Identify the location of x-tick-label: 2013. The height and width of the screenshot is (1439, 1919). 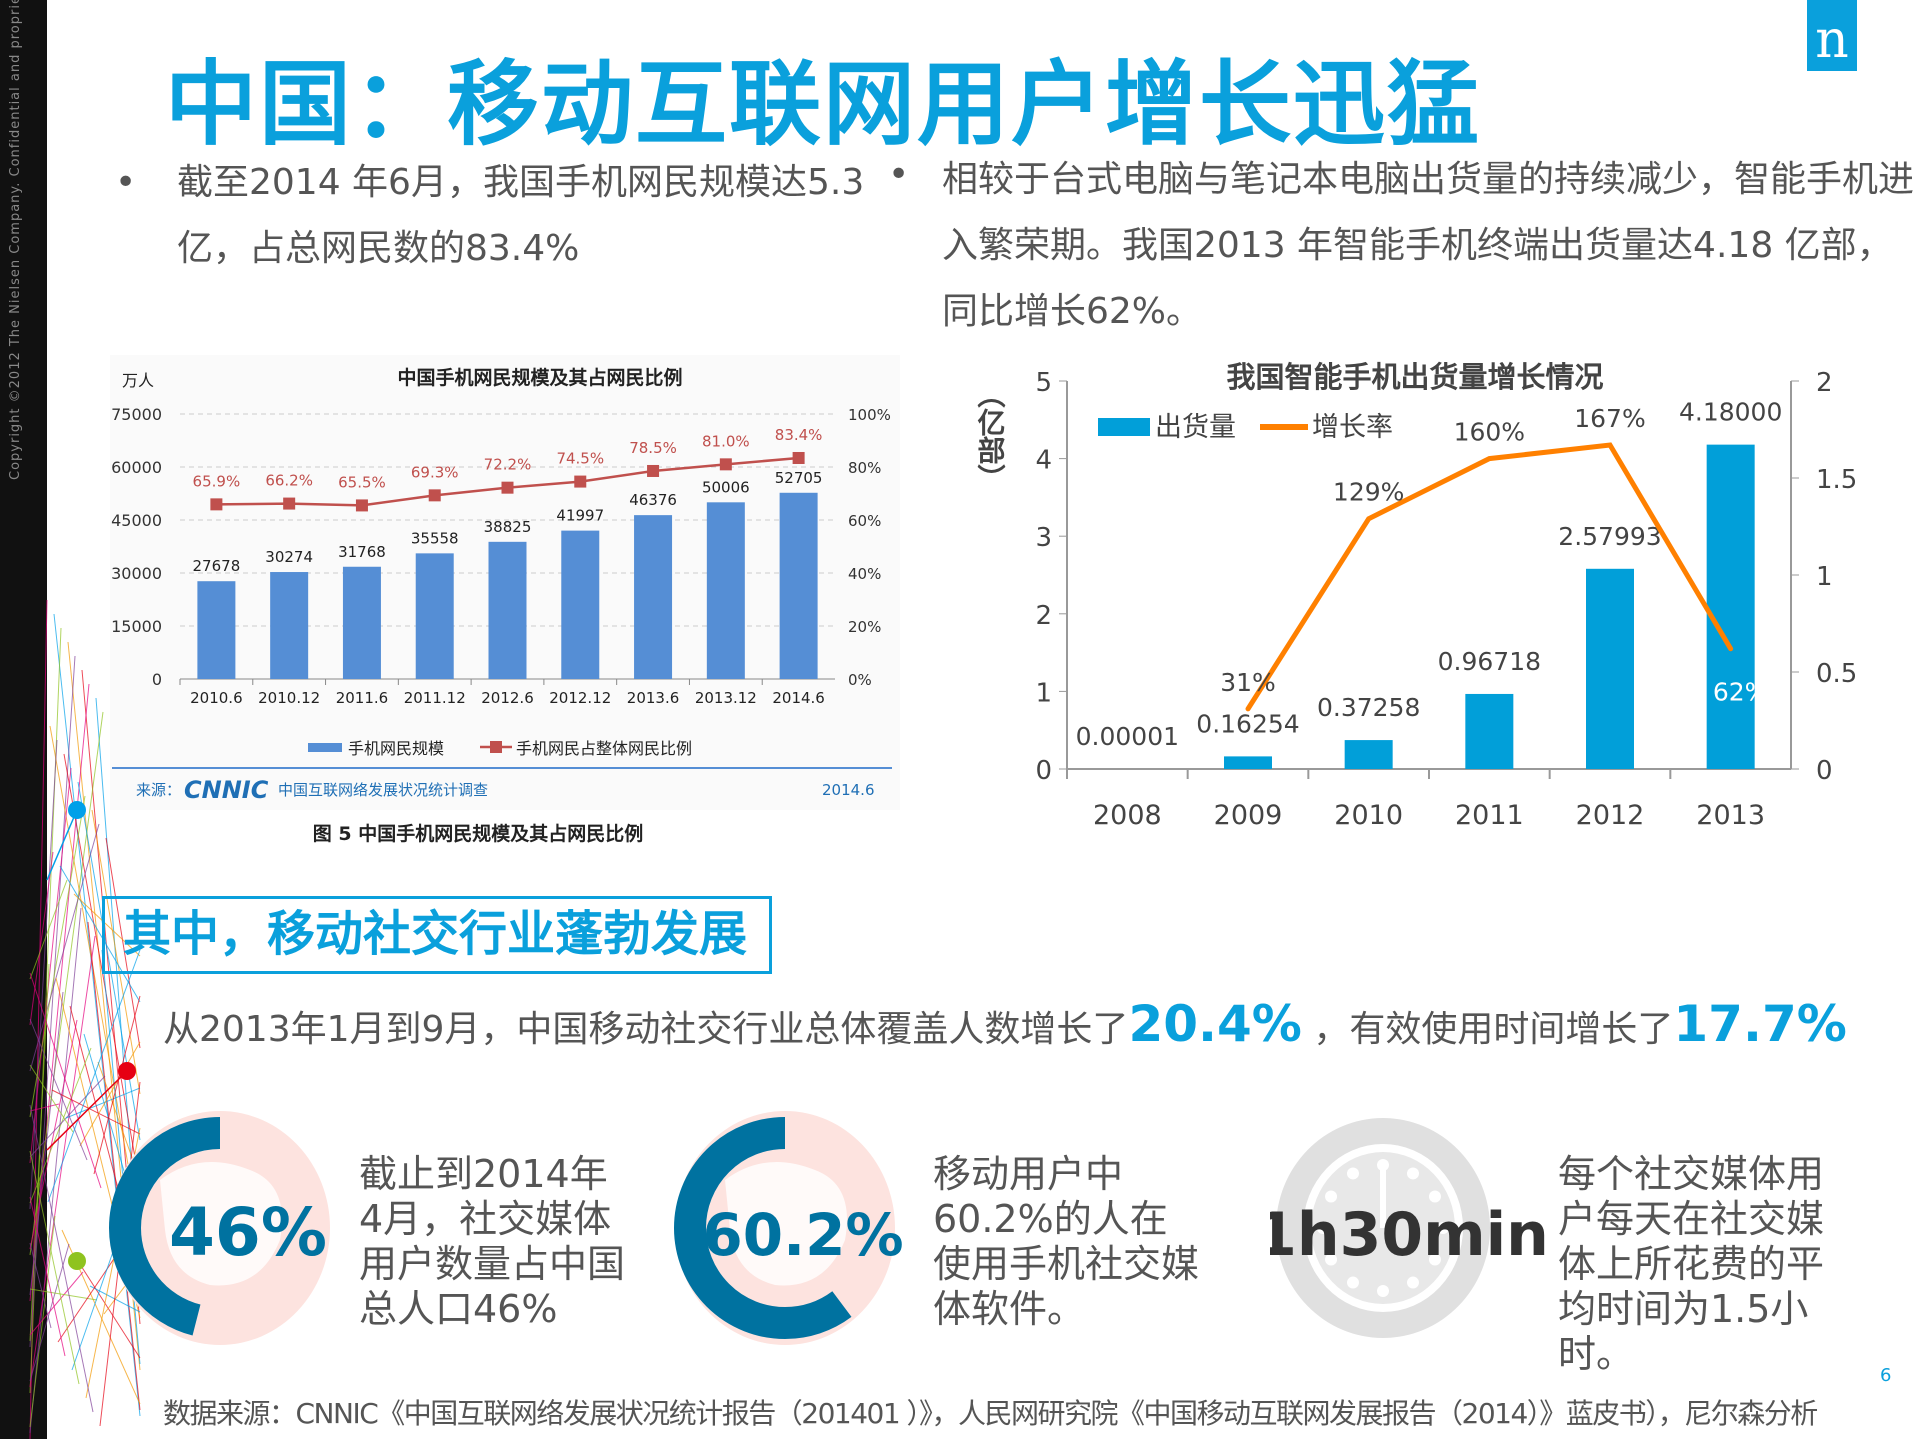
(1730, 815).